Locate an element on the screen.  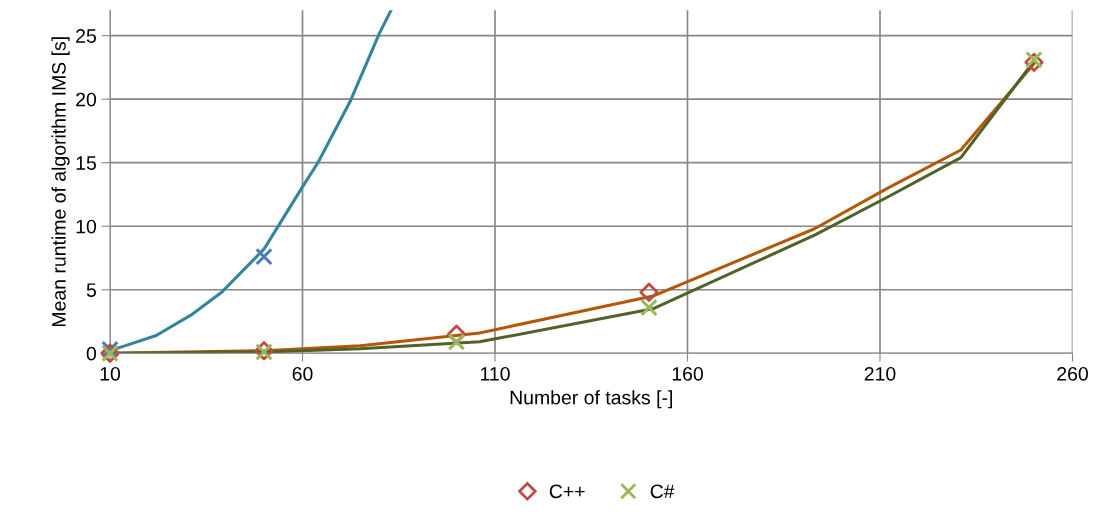
y-axis-title: Mean runtime of algorithm IMS [s] is located at coordinates (60, 182).